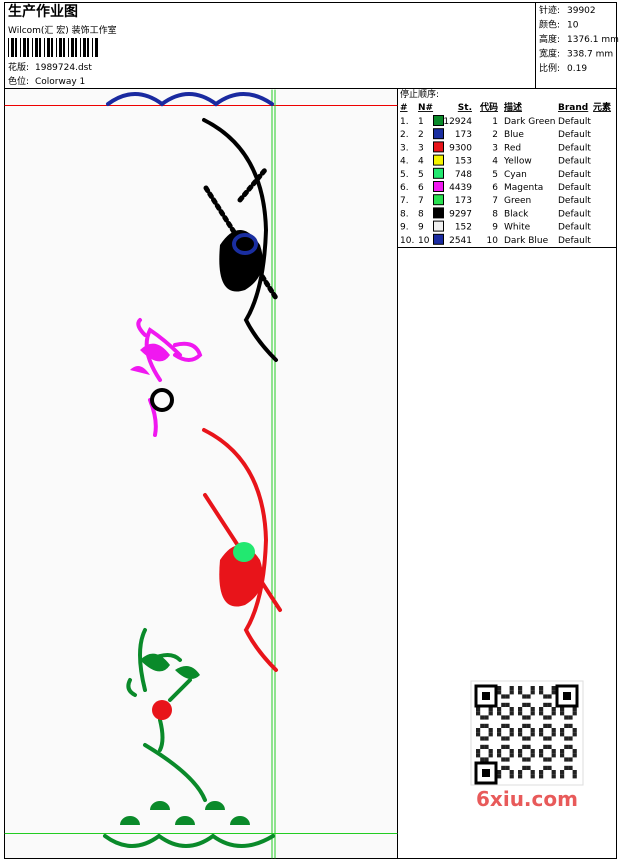  I want to click on table-cell: 9297, so click(460, 214).